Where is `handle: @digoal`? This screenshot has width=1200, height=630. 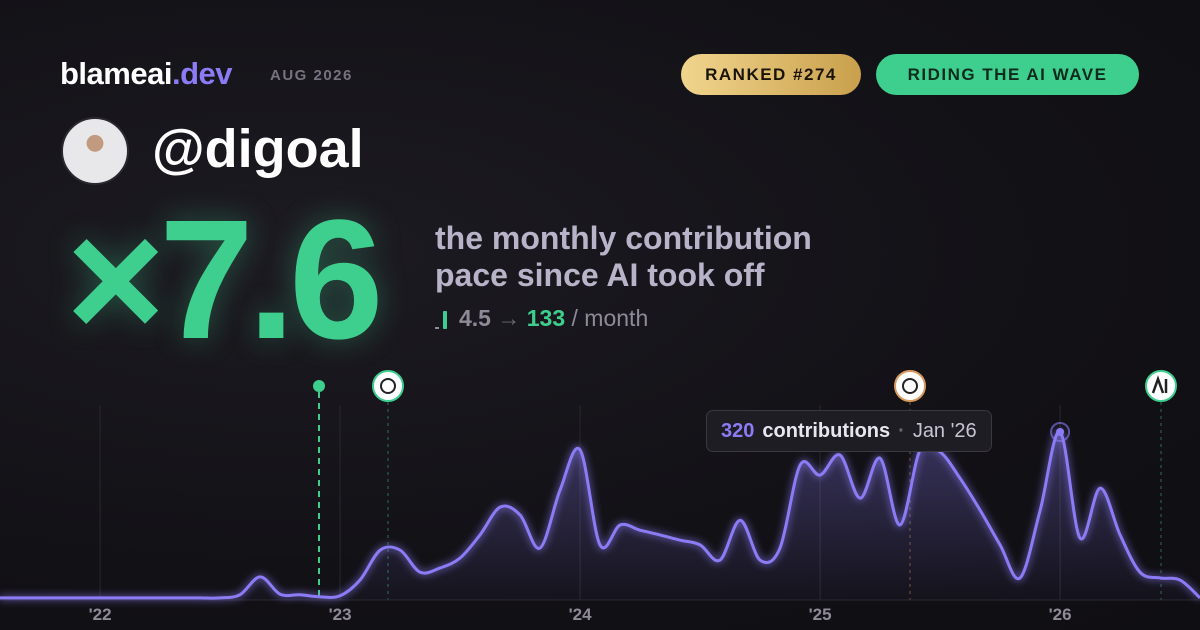 handle: @digoal is located at coordinates (258, 149).